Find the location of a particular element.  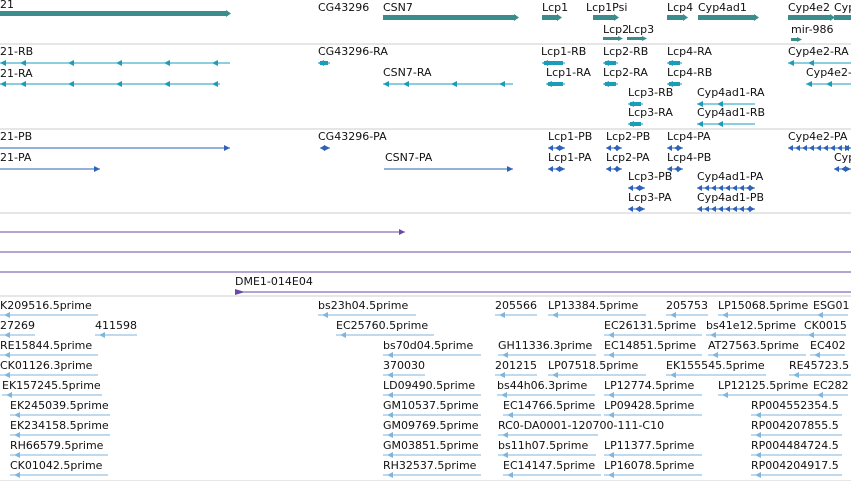

genes-label: Lcp1Psi is located at coordinates (606, 7).